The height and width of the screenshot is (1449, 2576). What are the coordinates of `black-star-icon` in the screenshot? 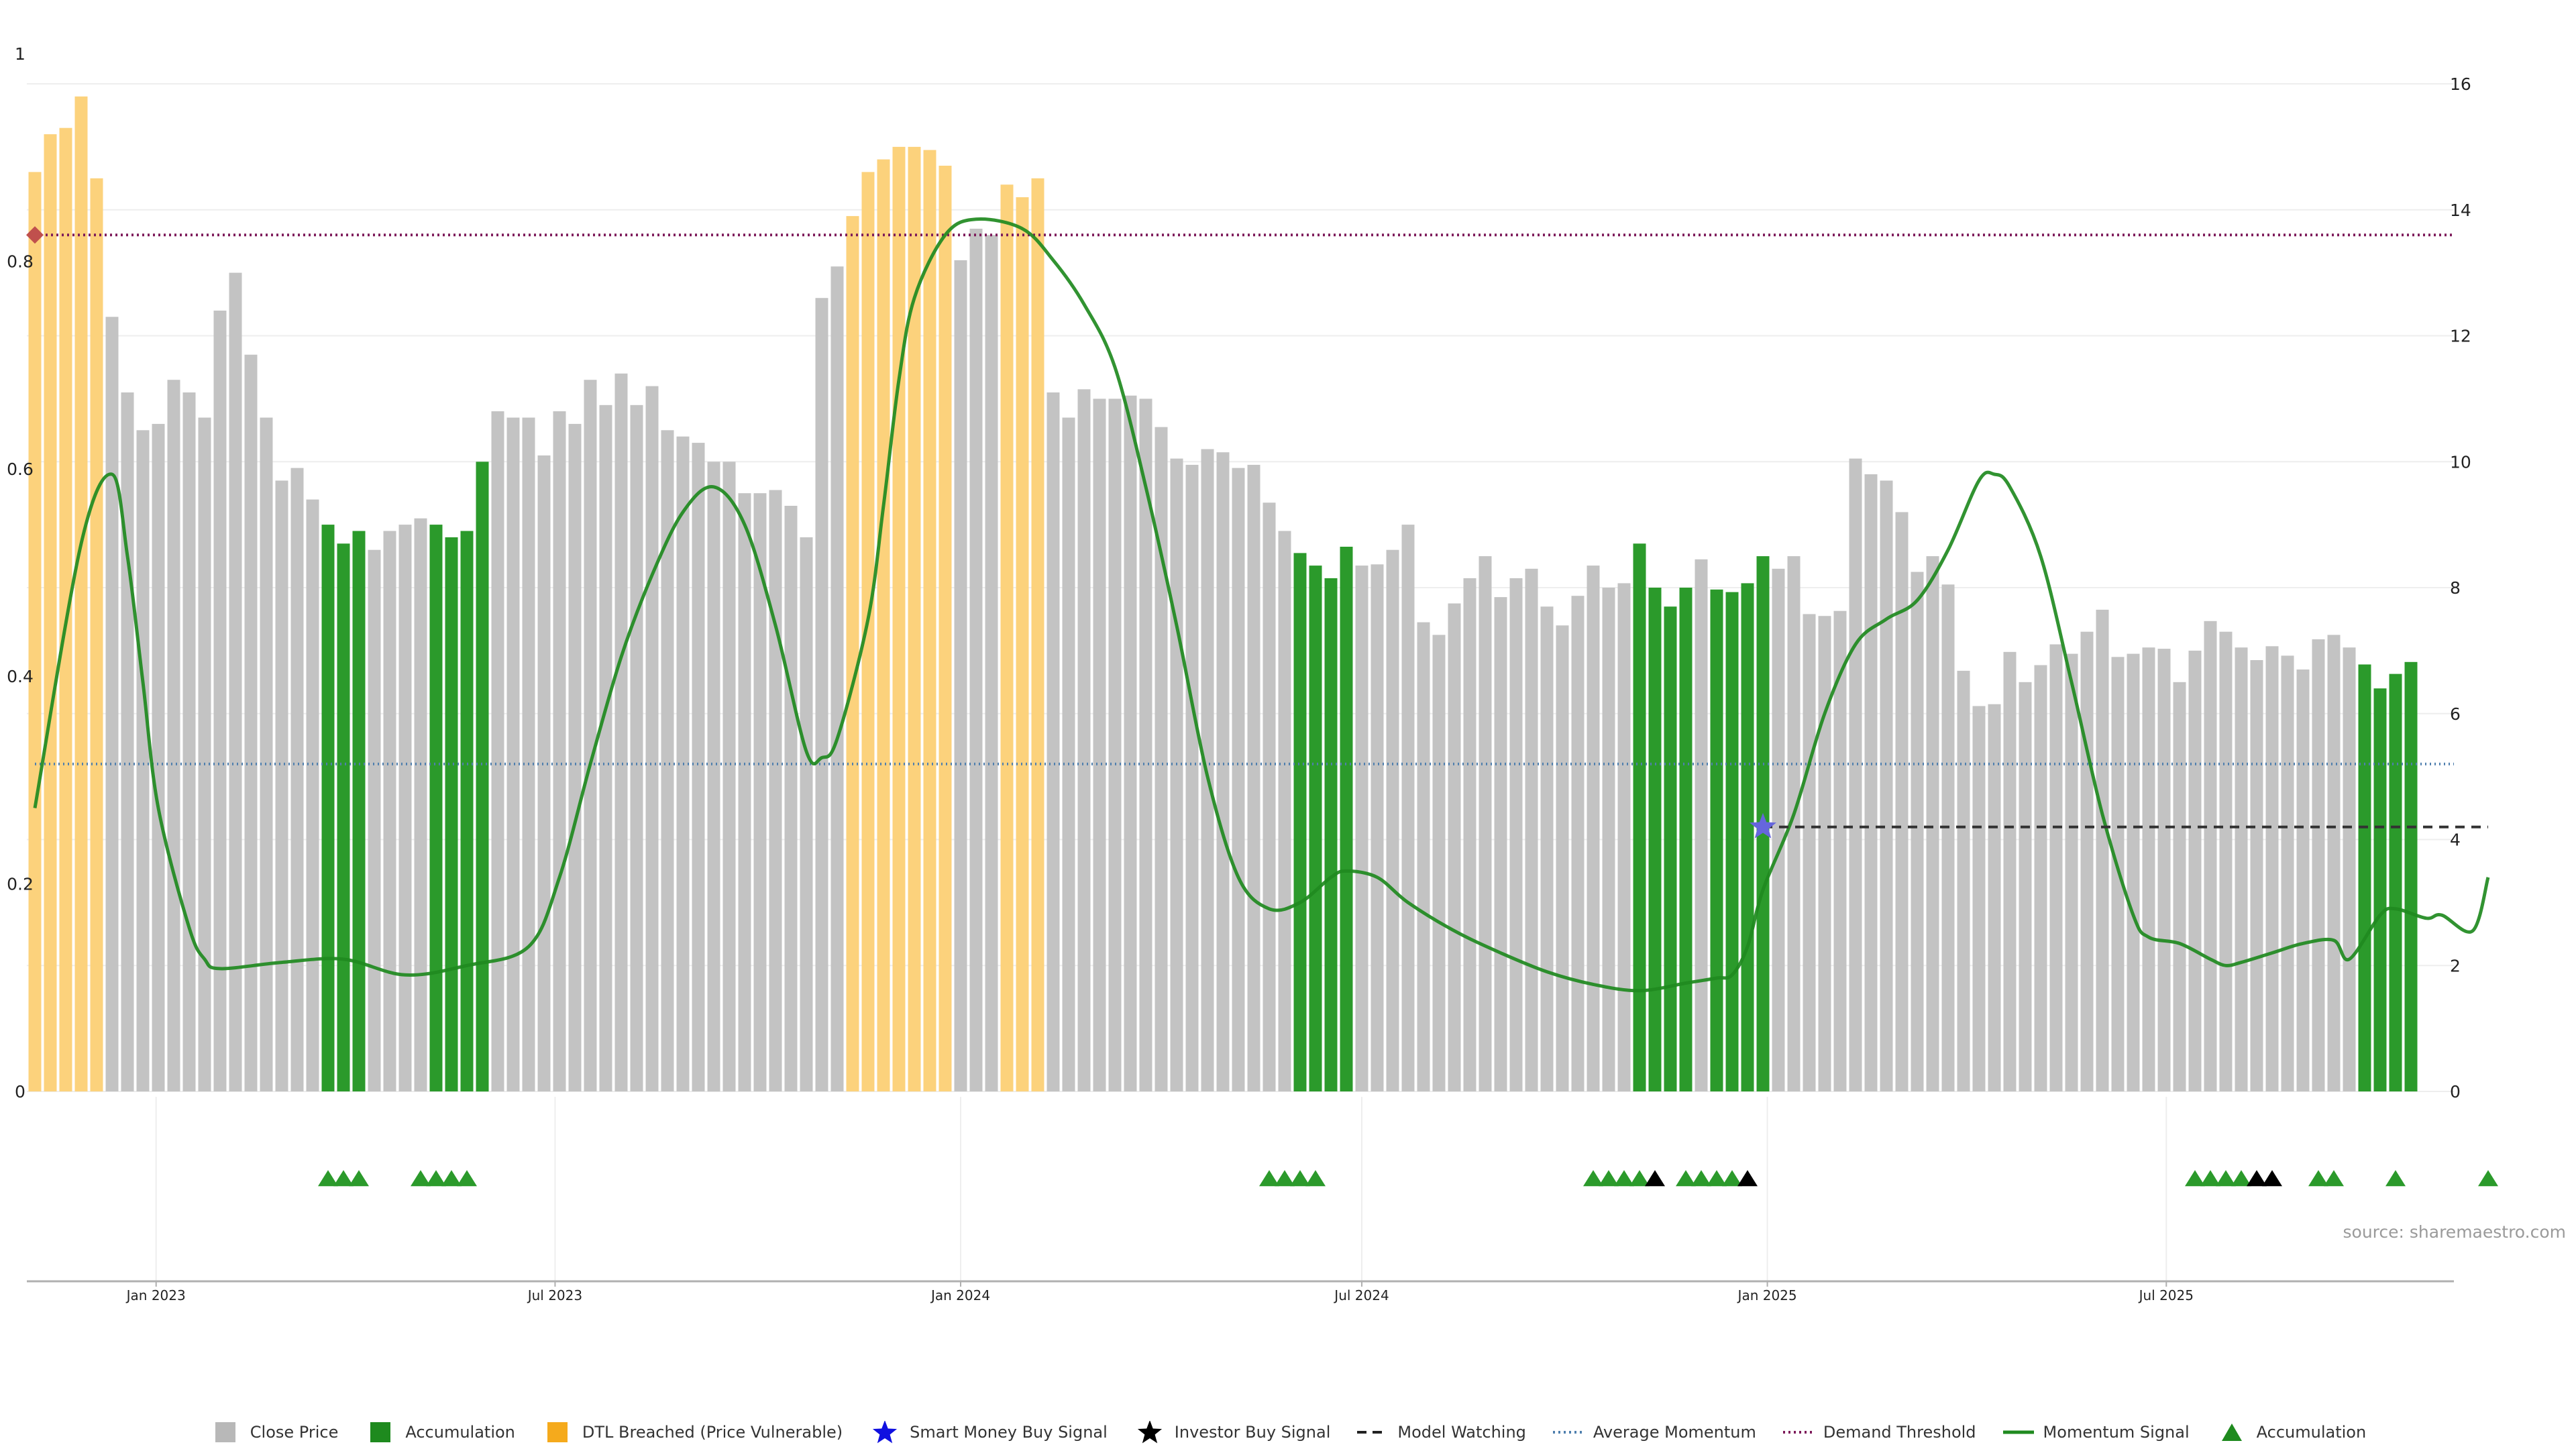 It's located at (1149, 1432).